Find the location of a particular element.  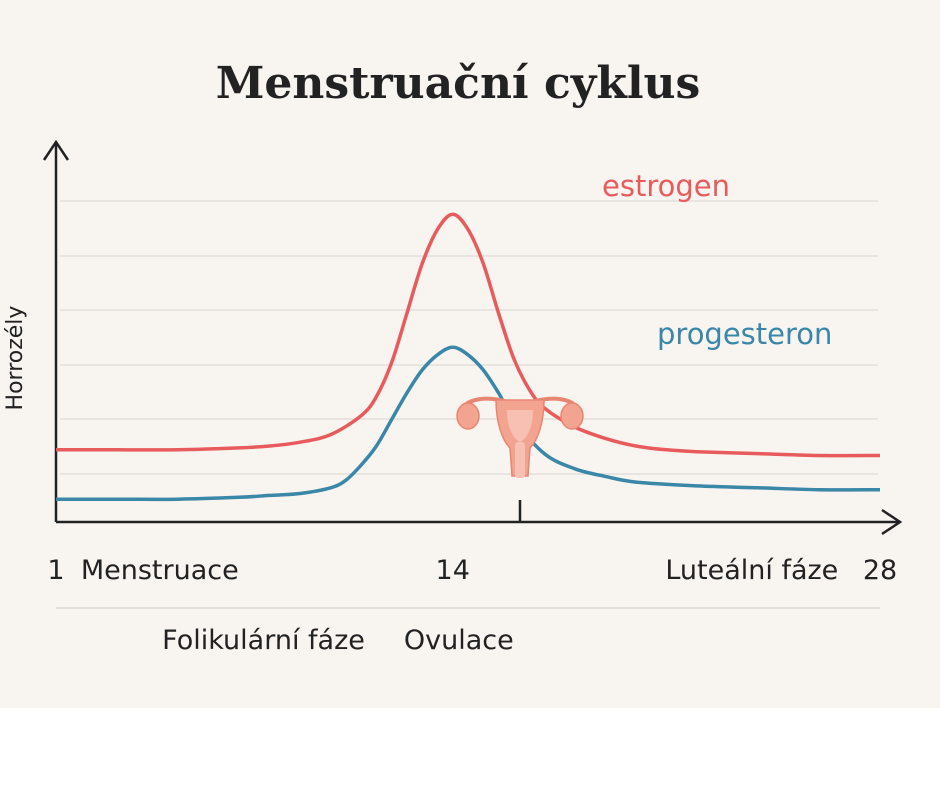

phase-label-follicular: Folikulární fáze is located at coordinates (263, 640).